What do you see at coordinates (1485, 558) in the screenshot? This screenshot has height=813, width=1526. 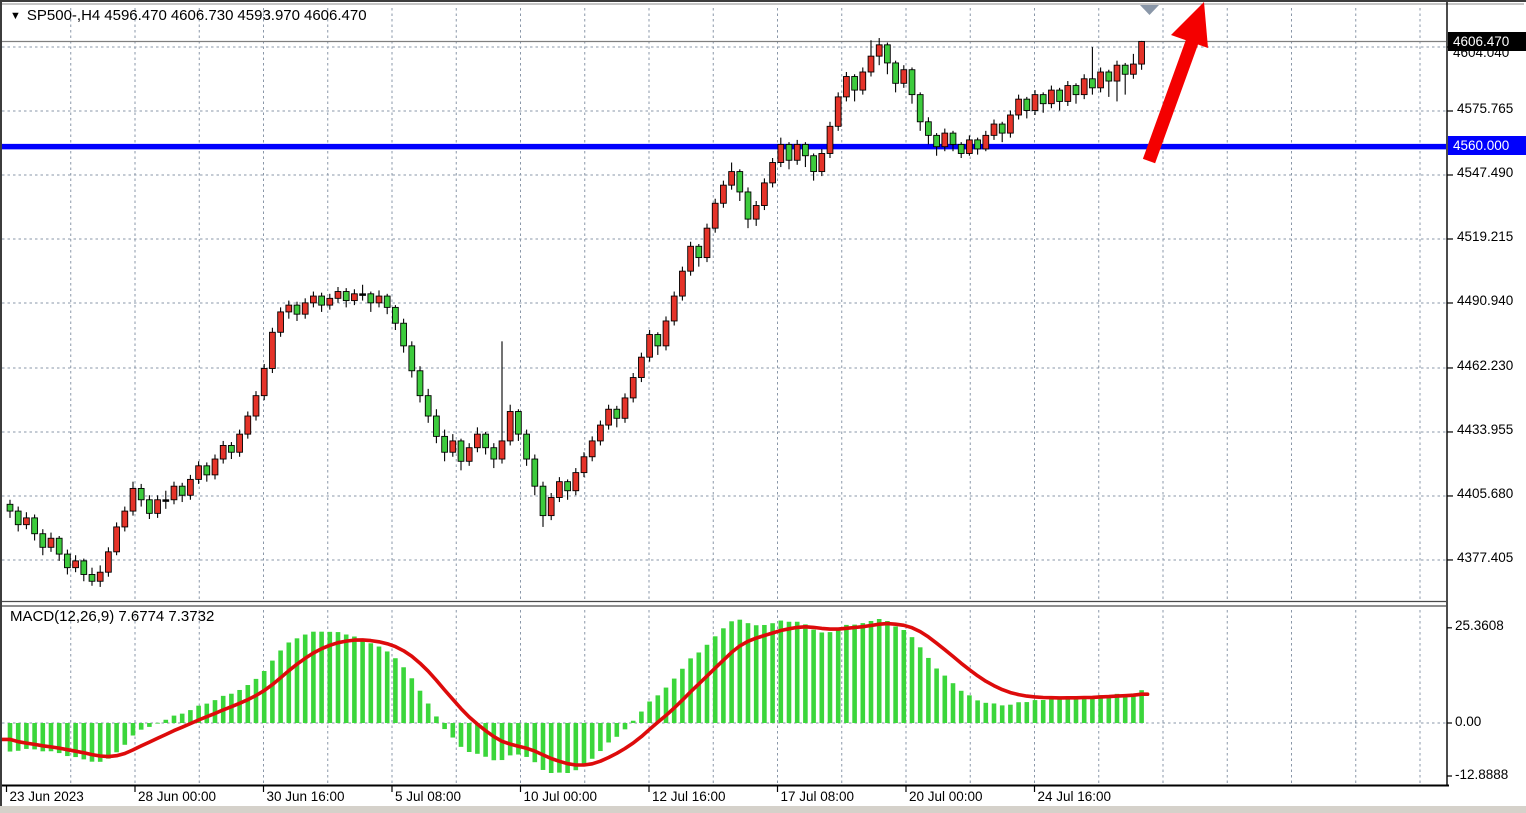 I see `price-axis-label: 4377.405` at bounding box center [1485, 558].